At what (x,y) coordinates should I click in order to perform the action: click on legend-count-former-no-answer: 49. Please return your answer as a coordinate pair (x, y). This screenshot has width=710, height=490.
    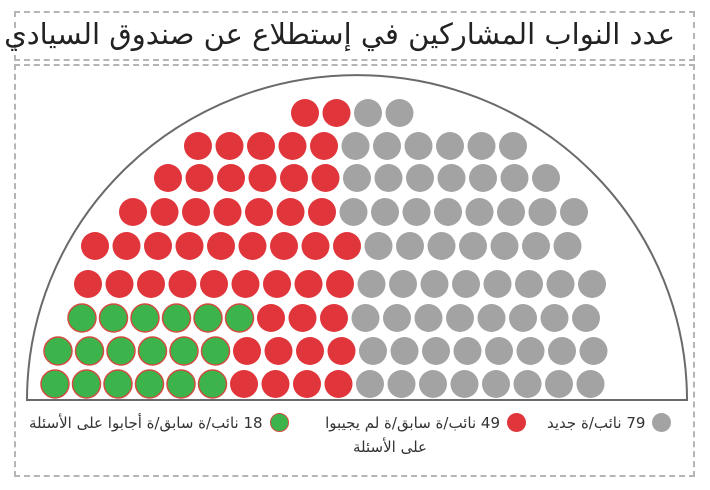
    Looking at the image, I should click on (490, 422).